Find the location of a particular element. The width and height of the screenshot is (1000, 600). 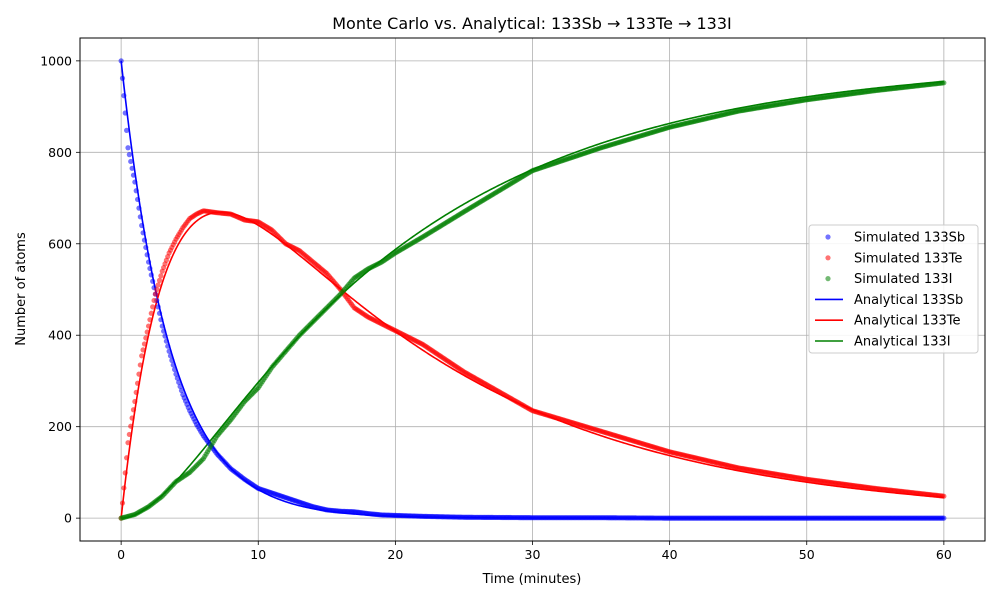

x-tick-label: 30 is located at coordinates (533, 554).